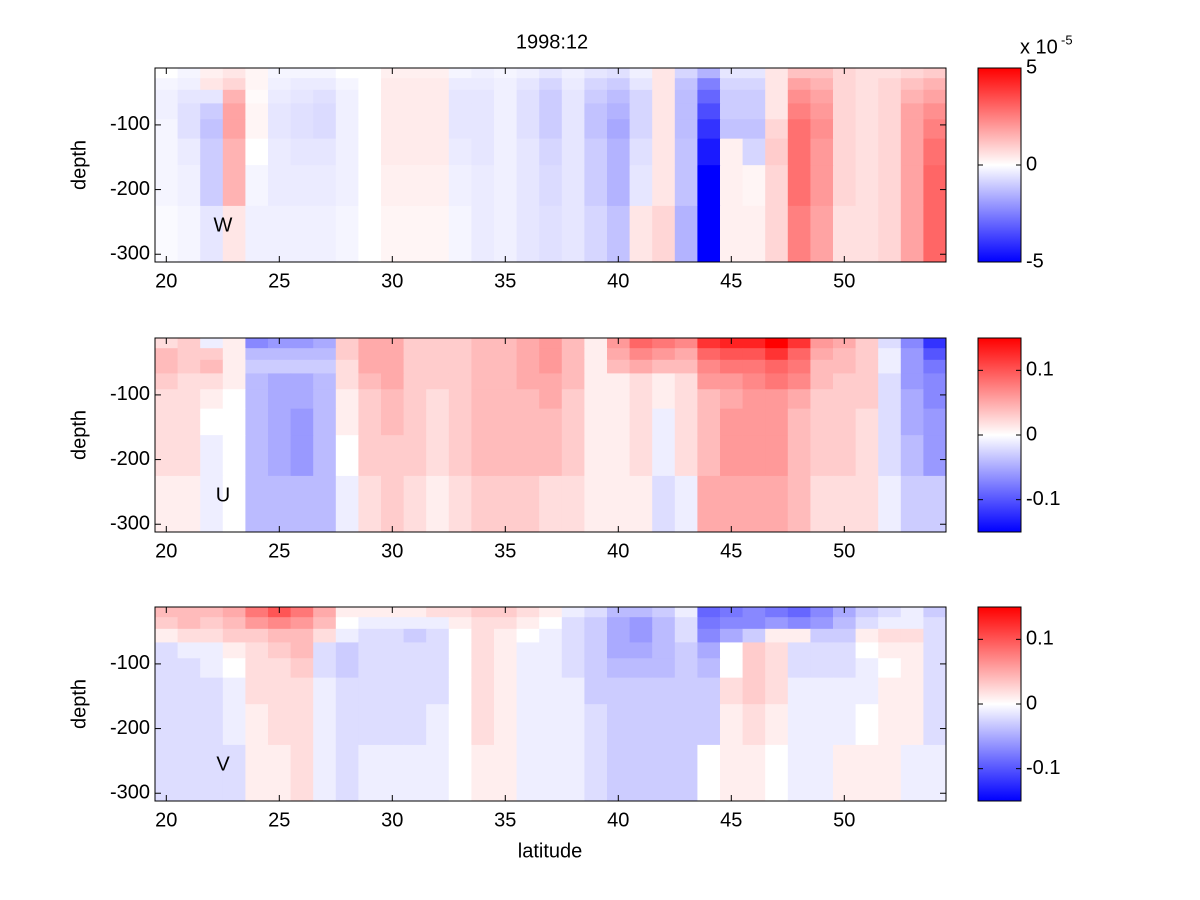 The image size is (1200, 900). What do you see at coordinates (223, 764) in the screenshot?
I see `panel-label: V` at bounding box center [223, 764].